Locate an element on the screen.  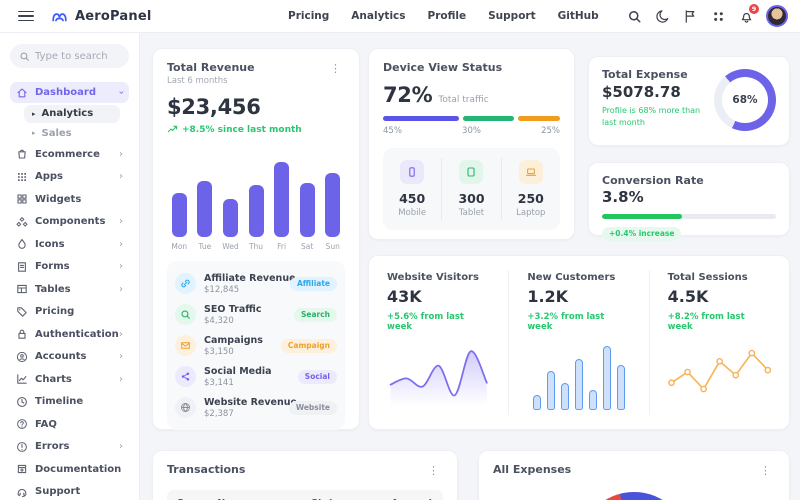
trend-up-icon is located at coordinates (172, 129).